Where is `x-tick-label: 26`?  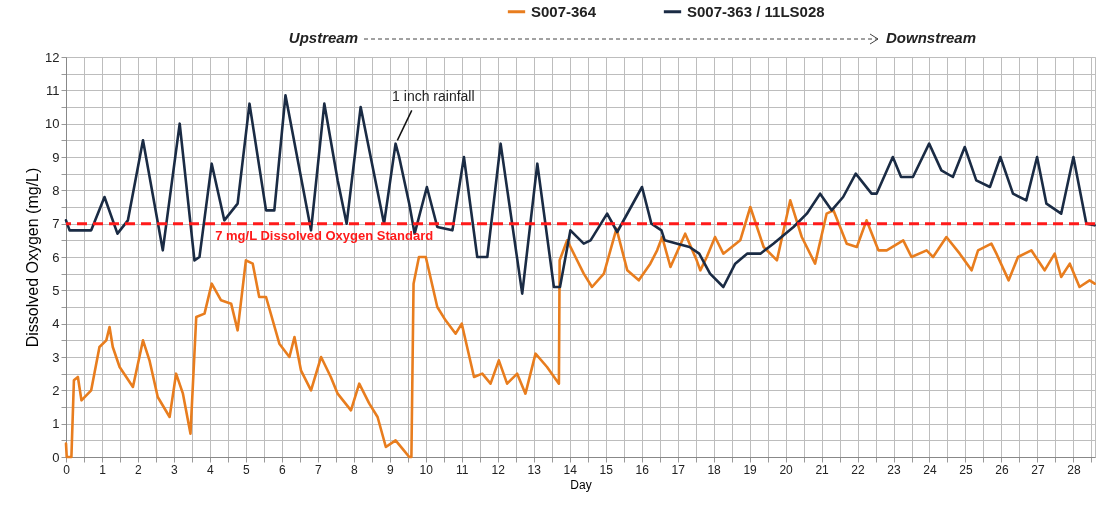 x-tick-label: 26 is located at coordinates (1002, 469).